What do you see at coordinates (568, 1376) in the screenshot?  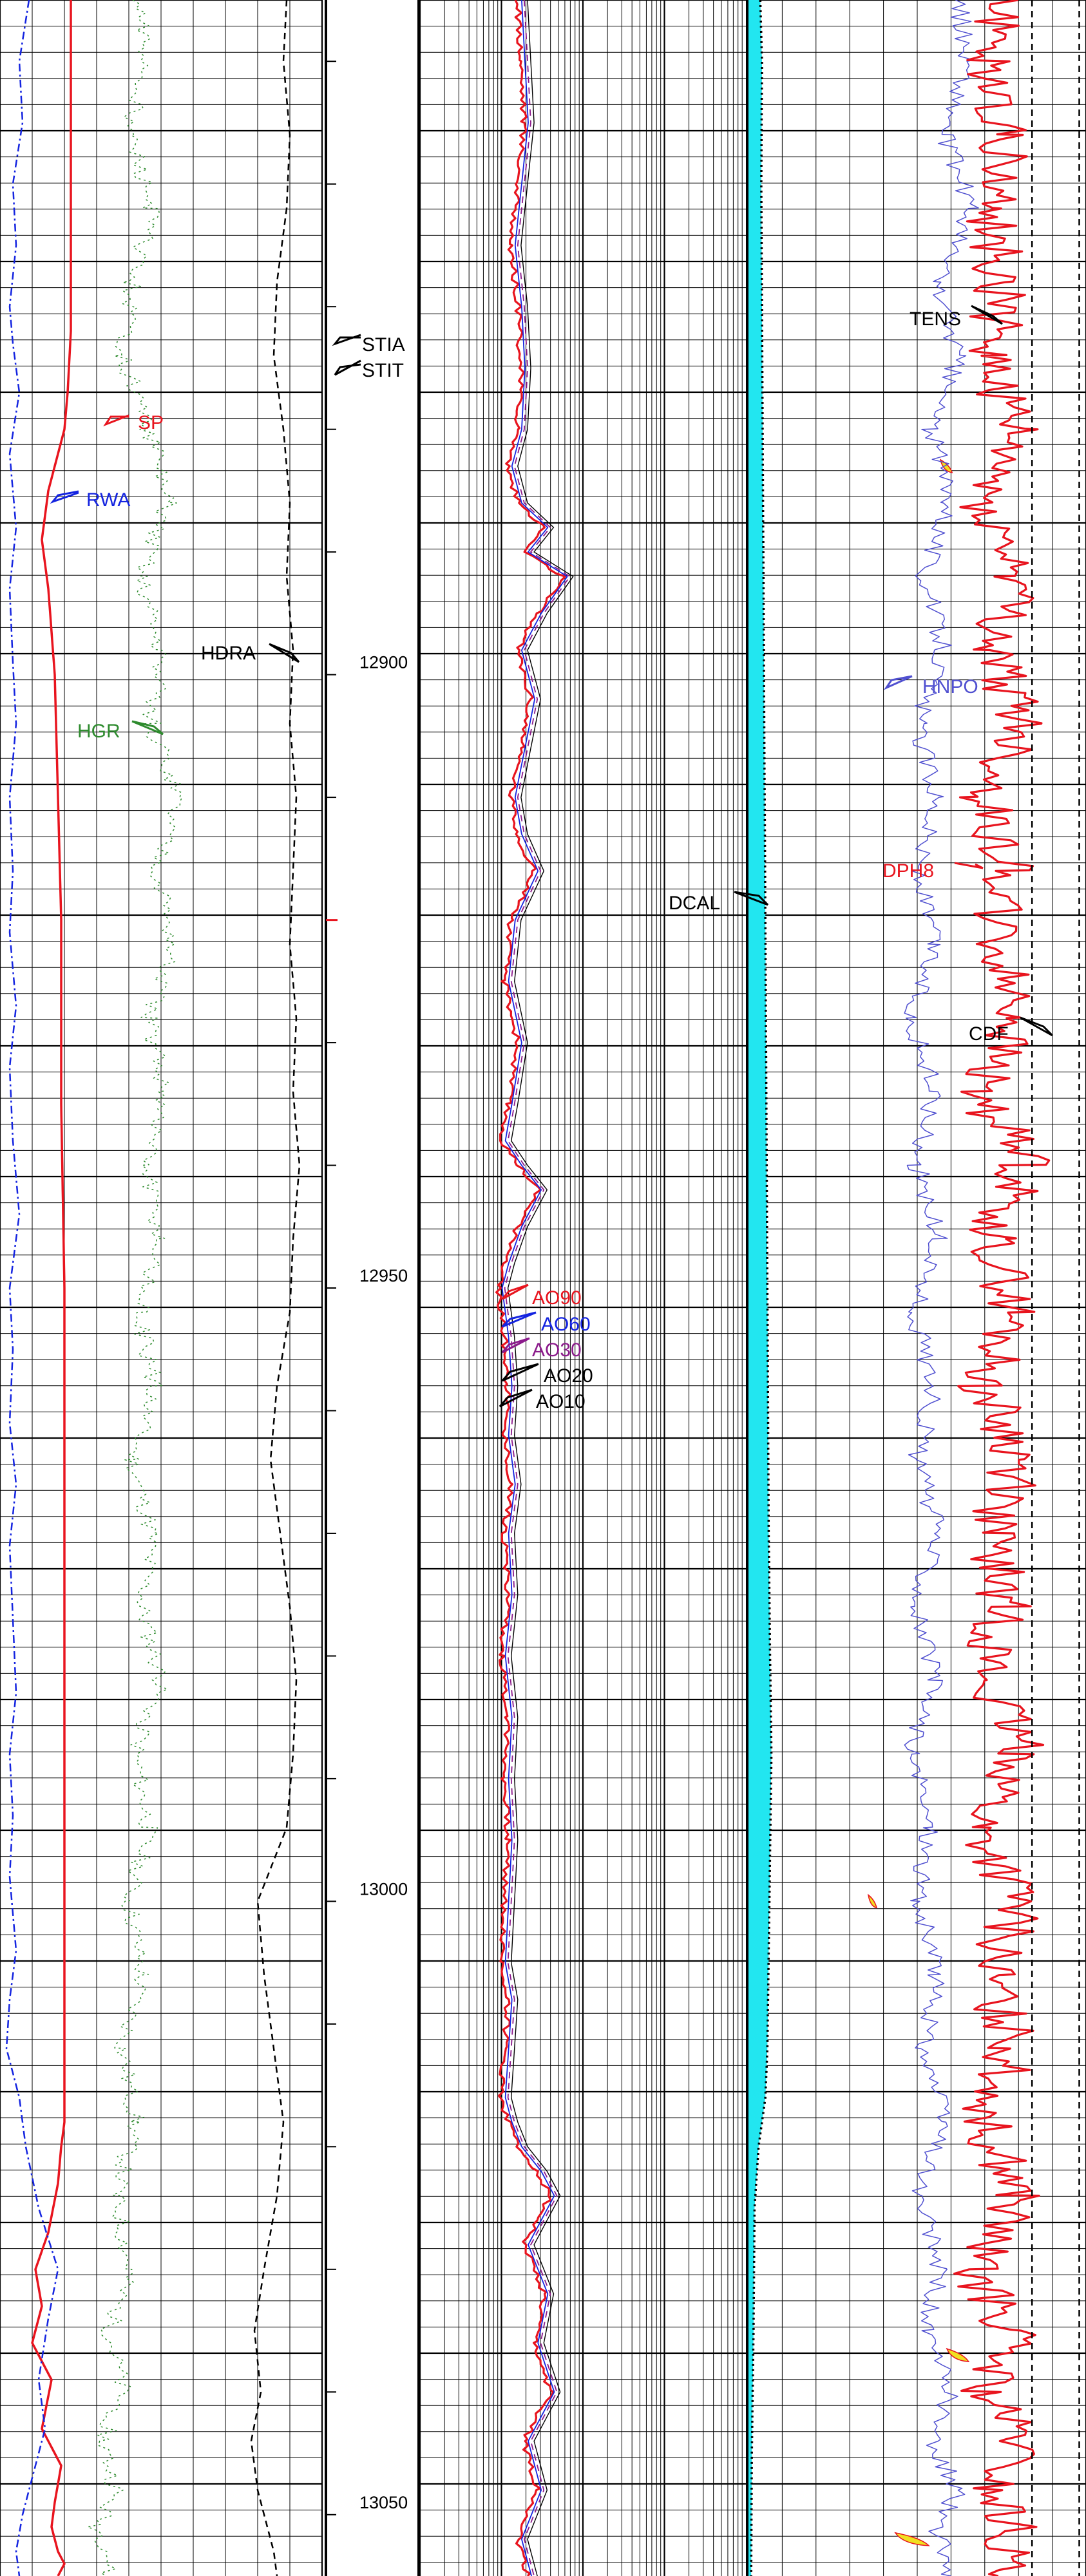 I see `label-ao20-text: AO20` at bounding box center [568, 1376].